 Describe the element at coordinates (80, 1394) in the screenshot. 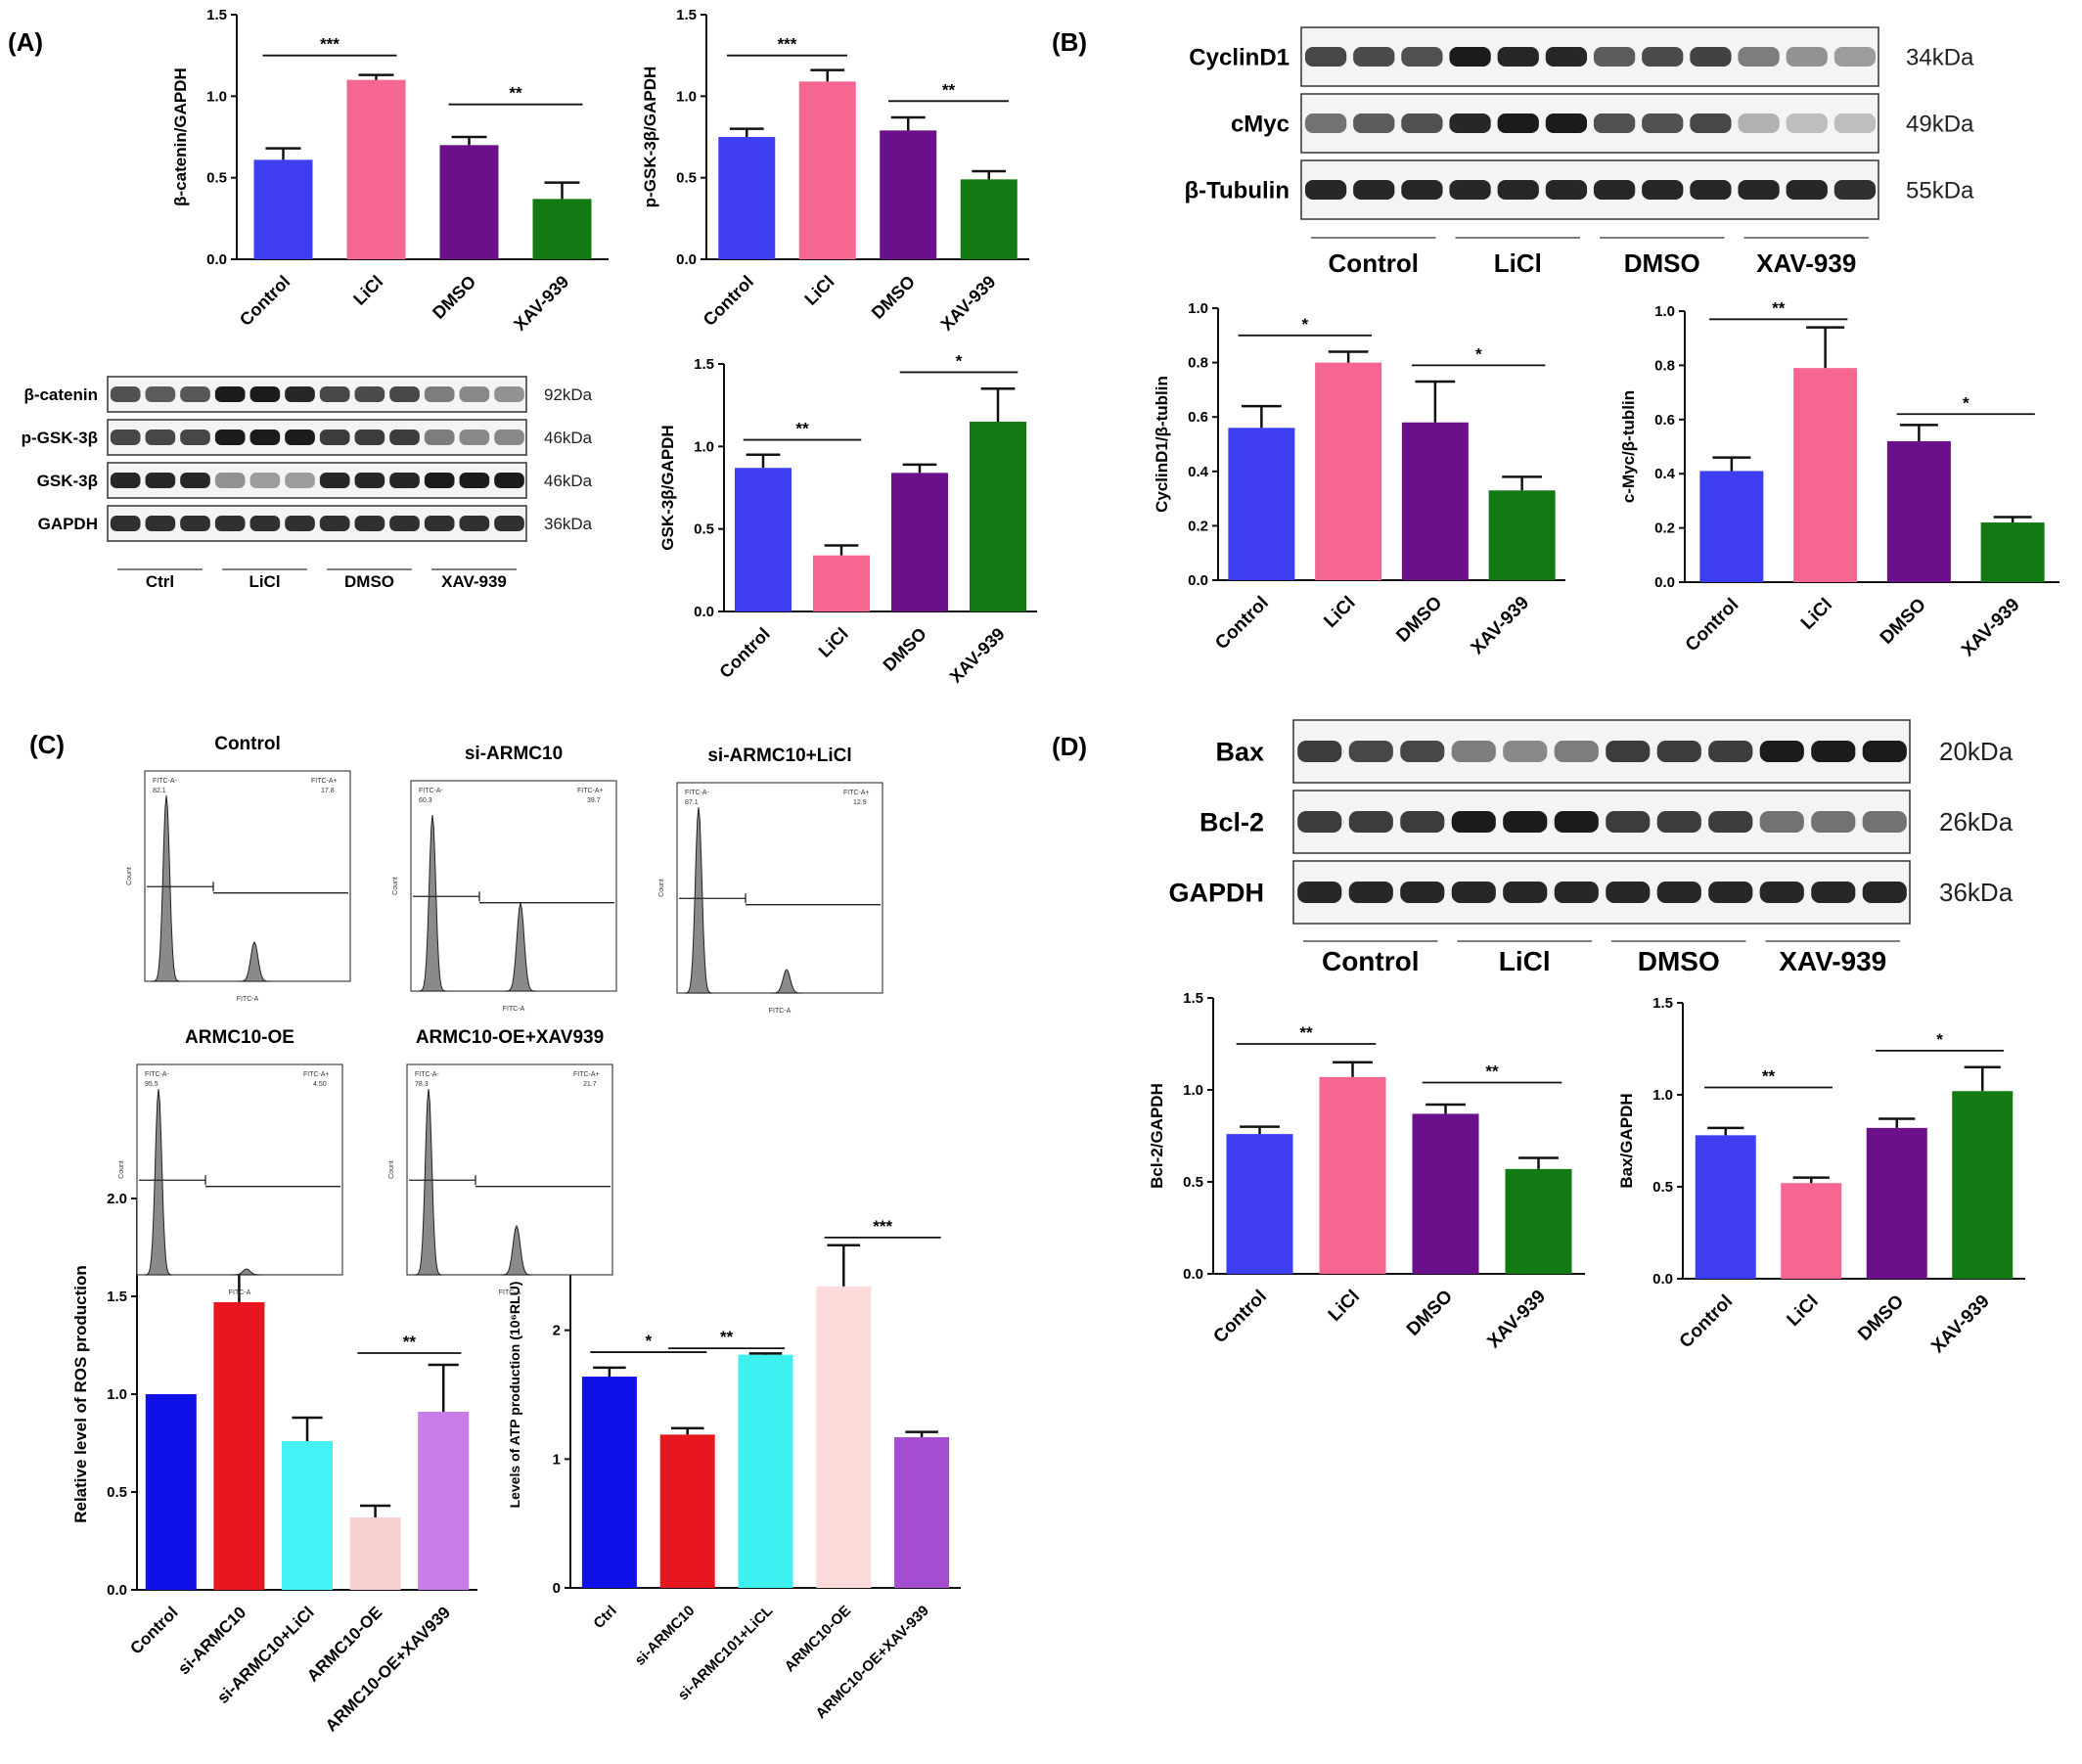

I see `y-axis-label: Relative level of ROS production` at that location.